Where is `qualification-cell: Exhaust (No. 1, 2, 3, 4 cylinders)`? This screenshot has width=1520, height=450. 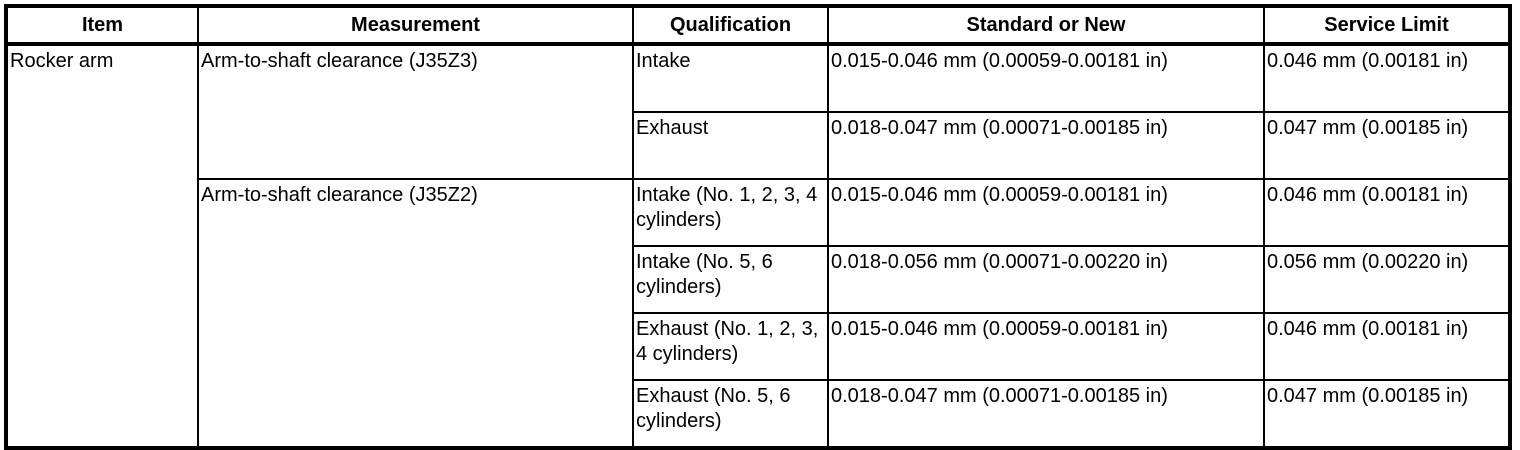
qualification-cell: Exhaust (No. 1, 2, 3, 4 cylinders) is located at coordinates (730, 346).